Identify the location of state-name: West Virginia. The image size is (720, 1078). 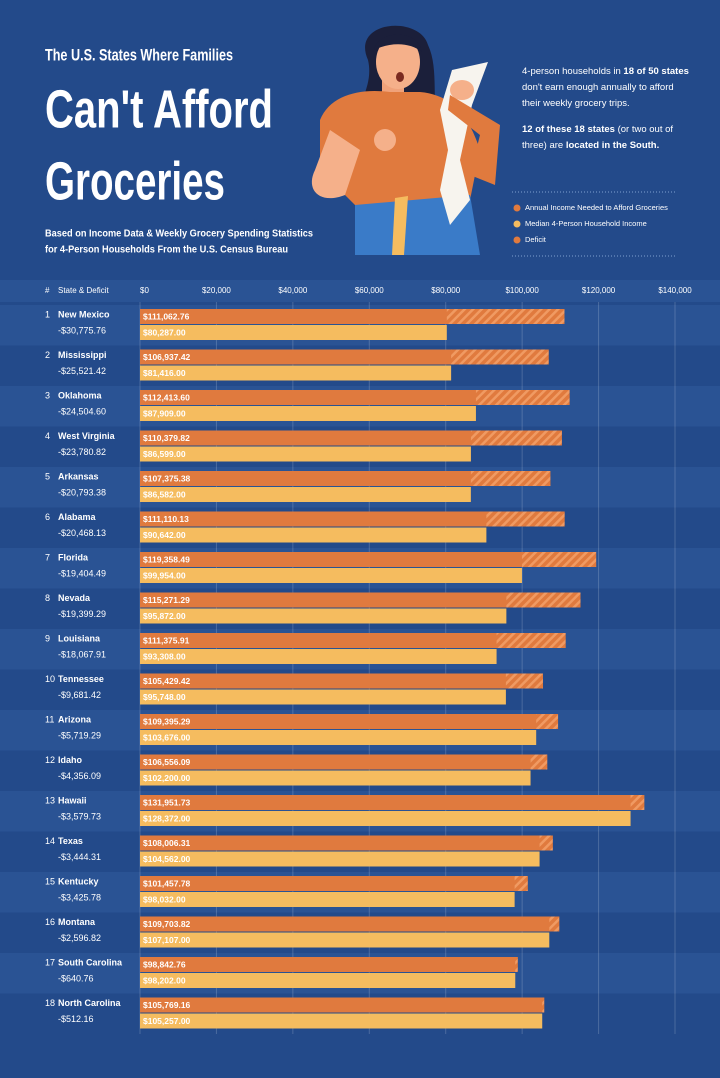
(87, 436).